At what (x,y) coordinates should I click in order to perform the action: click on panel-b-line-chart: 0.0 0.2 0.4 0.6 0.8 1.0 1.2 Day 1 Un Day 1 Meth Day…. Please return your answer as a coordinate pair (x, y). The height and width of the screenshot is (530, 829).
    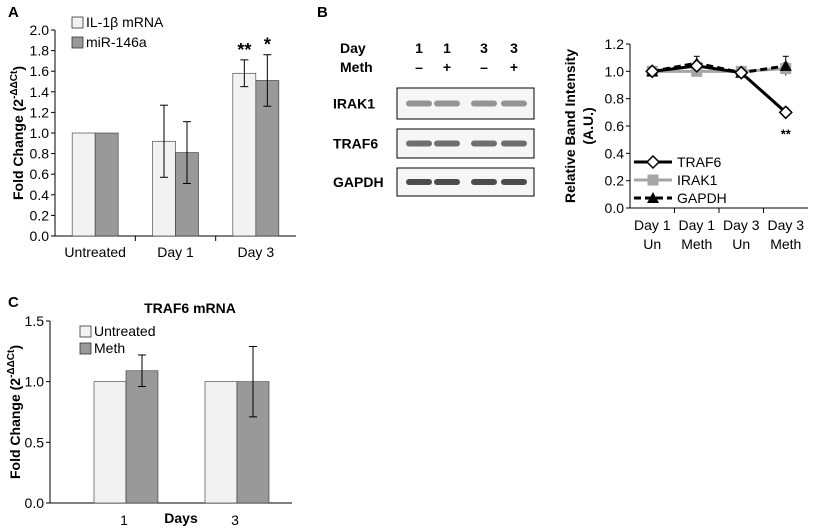
    Looking at the image, I should click on (685, 144).